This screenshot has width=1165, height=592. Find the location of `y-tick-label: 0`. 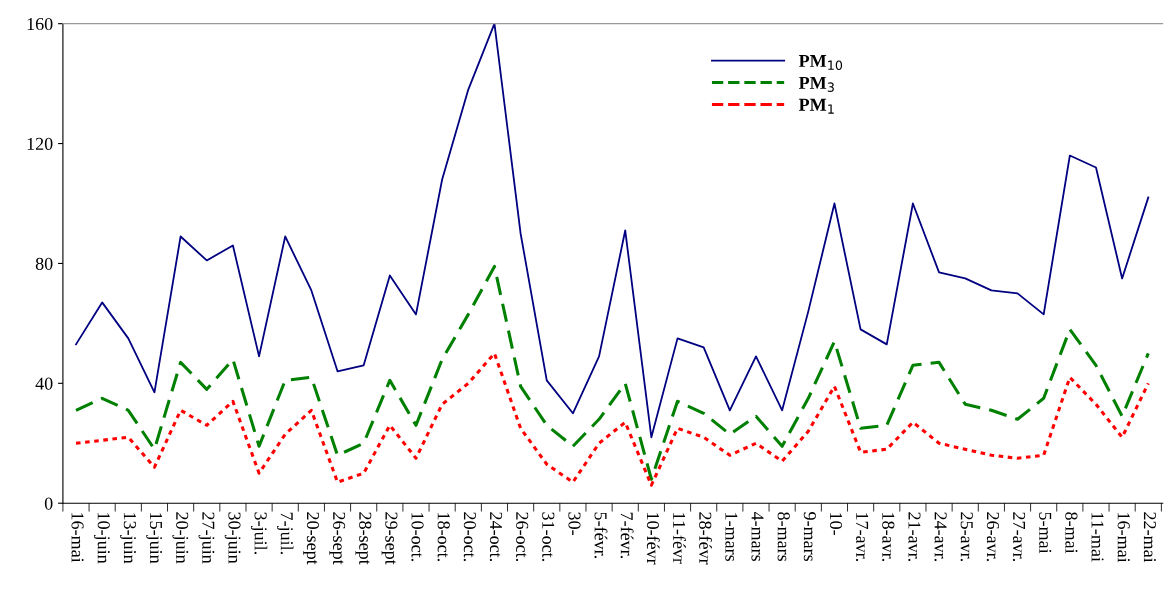

y-tick-label: 0 is located at coordinates (48, 503).